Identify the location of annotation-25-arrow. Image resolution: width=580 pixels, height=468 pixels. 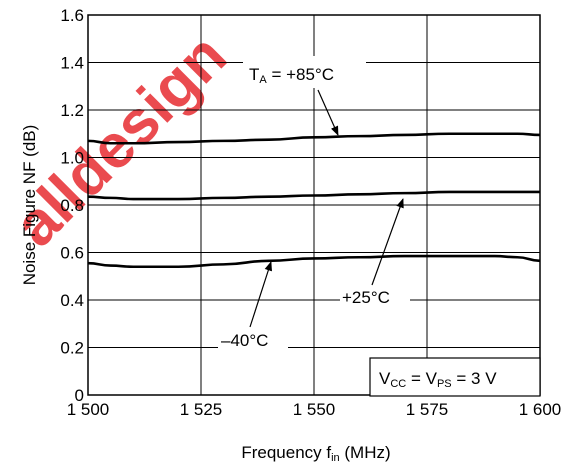
(387, 242).